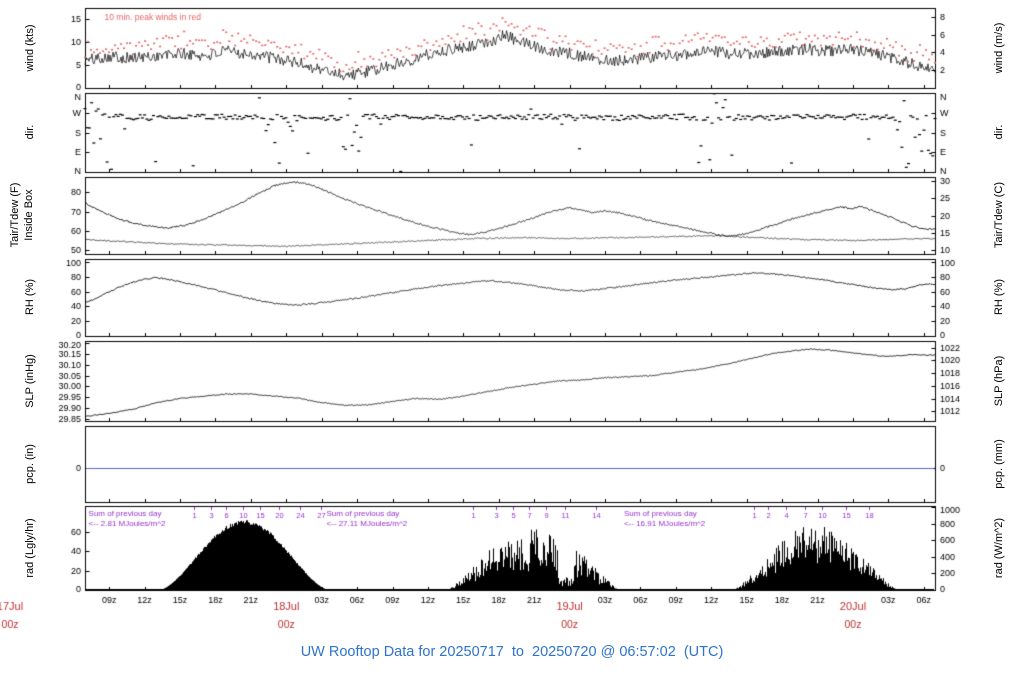  Describe the element at coordinates (29, 215) in the screenshot. I see `temp-left-axis-label-line2: Inside Box` at that location.